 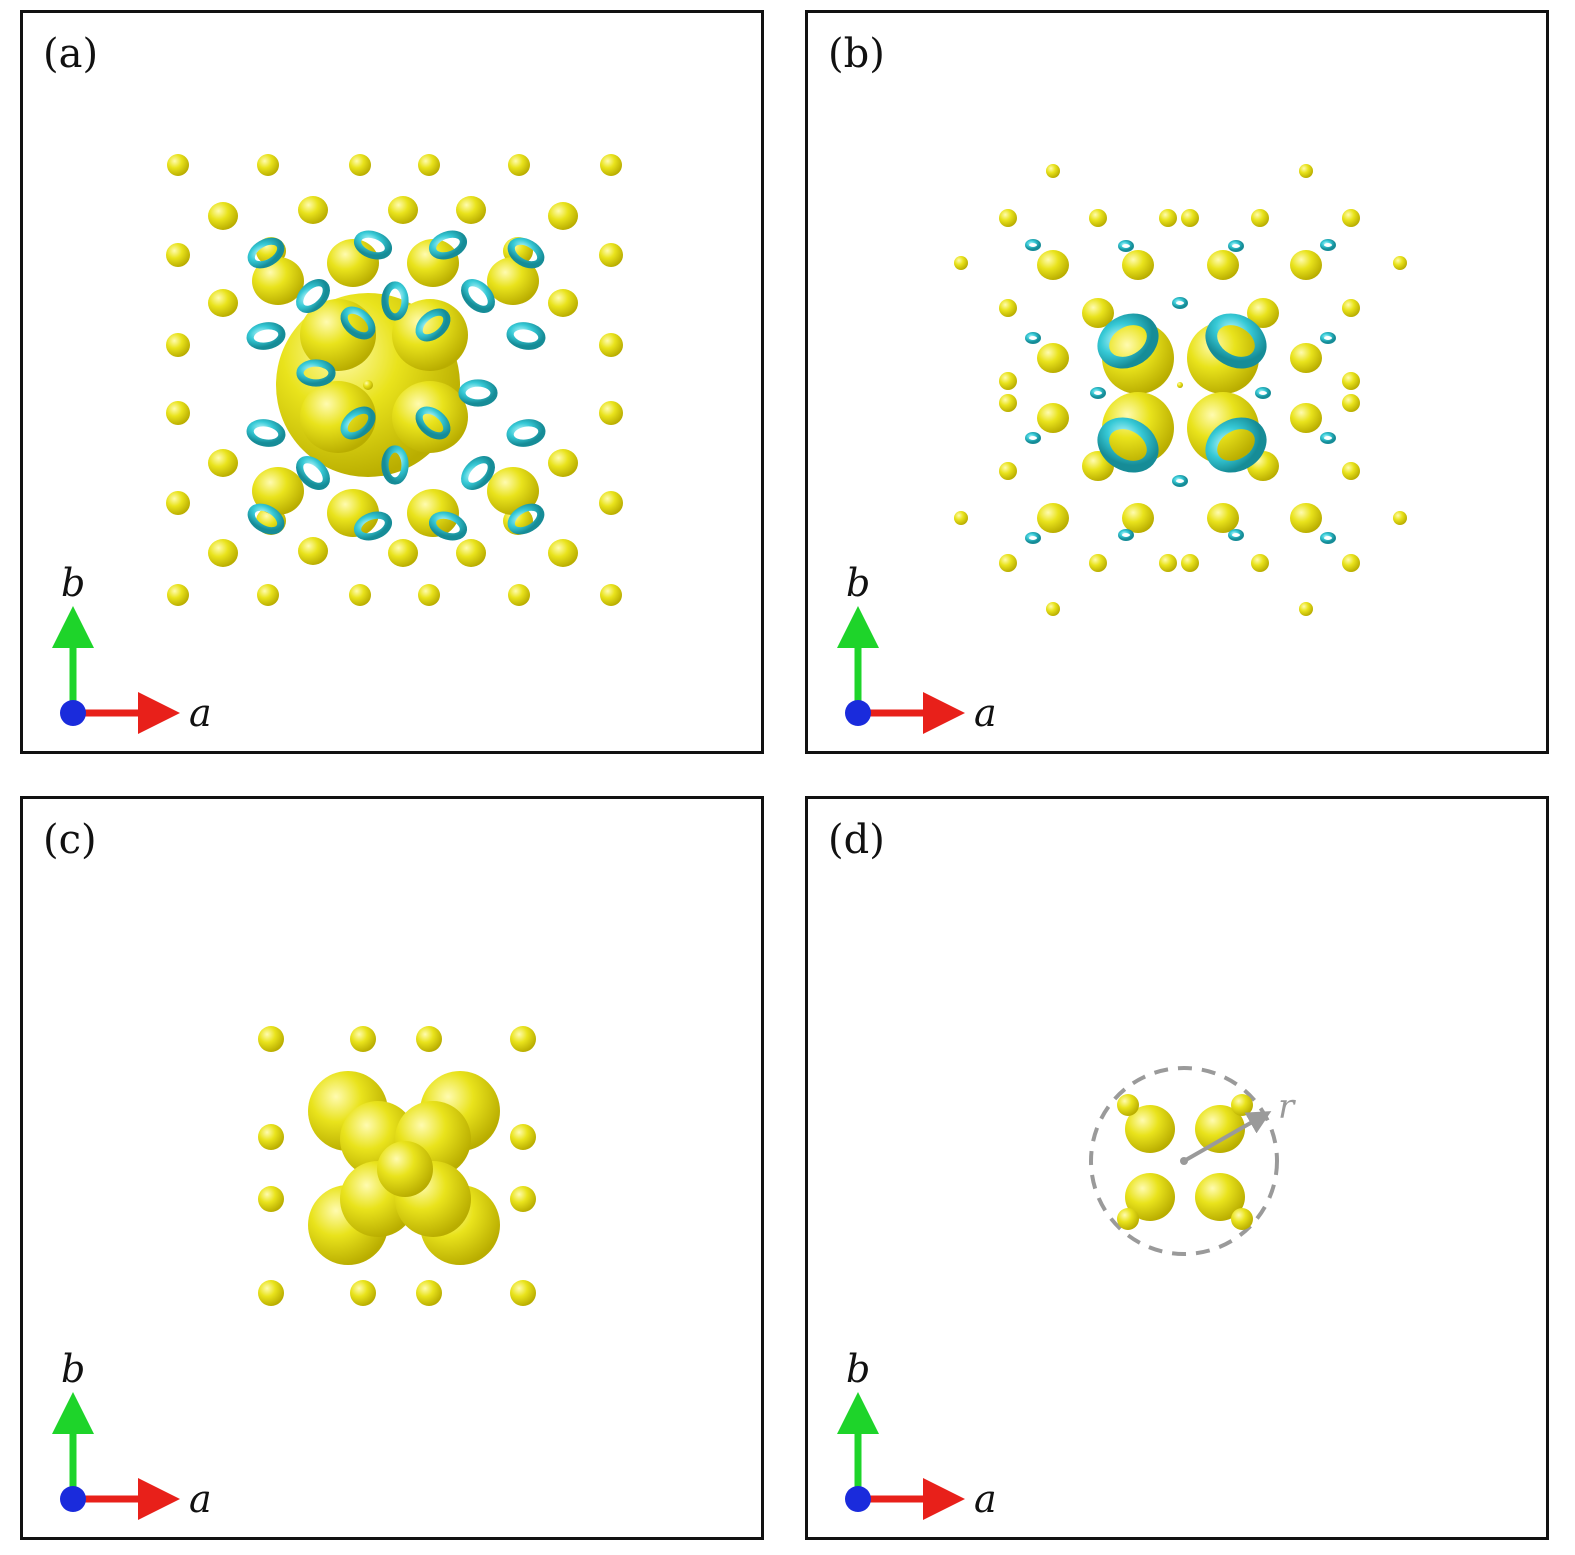 I want to click on axis-triad-icon, so click(x=901, y=1456).